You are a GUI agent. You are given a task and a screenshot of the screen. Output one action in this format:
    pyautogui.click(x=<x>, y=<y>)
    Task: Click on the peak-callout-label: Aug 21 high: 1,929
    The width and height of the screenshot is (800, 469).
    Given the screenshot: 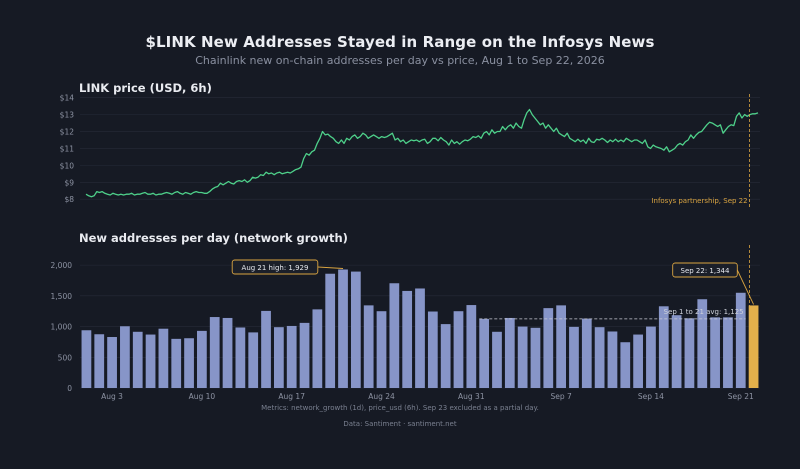 What is the action you would take?
    pyautogui.click(x=275, y=268)
    